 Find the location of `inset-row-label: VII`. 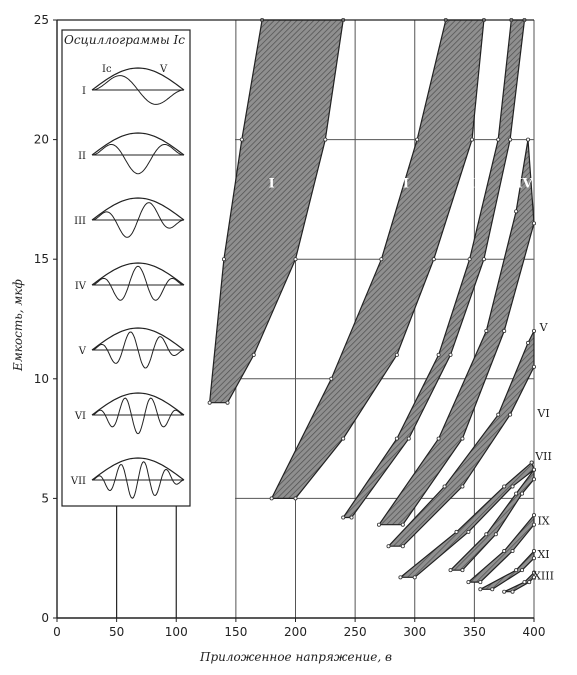

inset-row-label: VII is located at coordinates (78, 481).